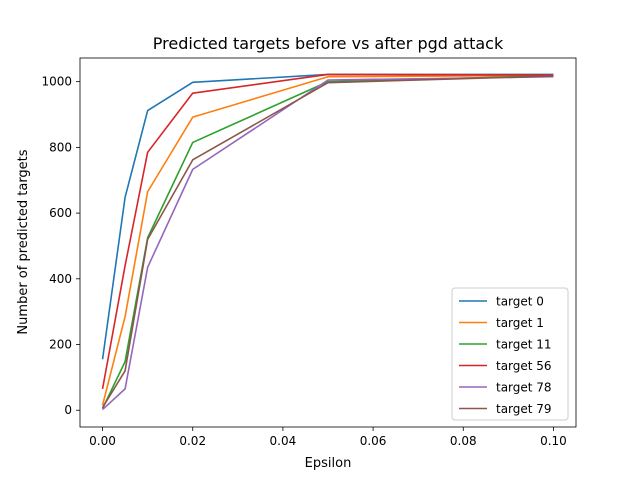 The image size is (640, 480). I want to click on x-tick-label: 0.10, so click(553, 441).